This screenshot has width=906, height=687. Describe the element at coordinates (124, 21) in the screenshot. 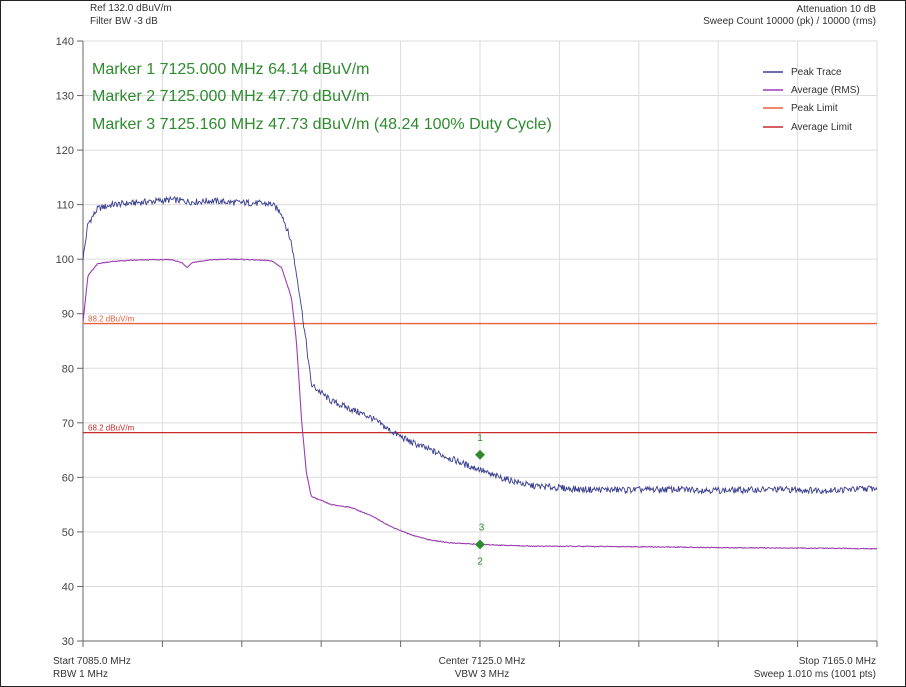

I see `filter-bw-label: Filter BW -3 dB` at that location.